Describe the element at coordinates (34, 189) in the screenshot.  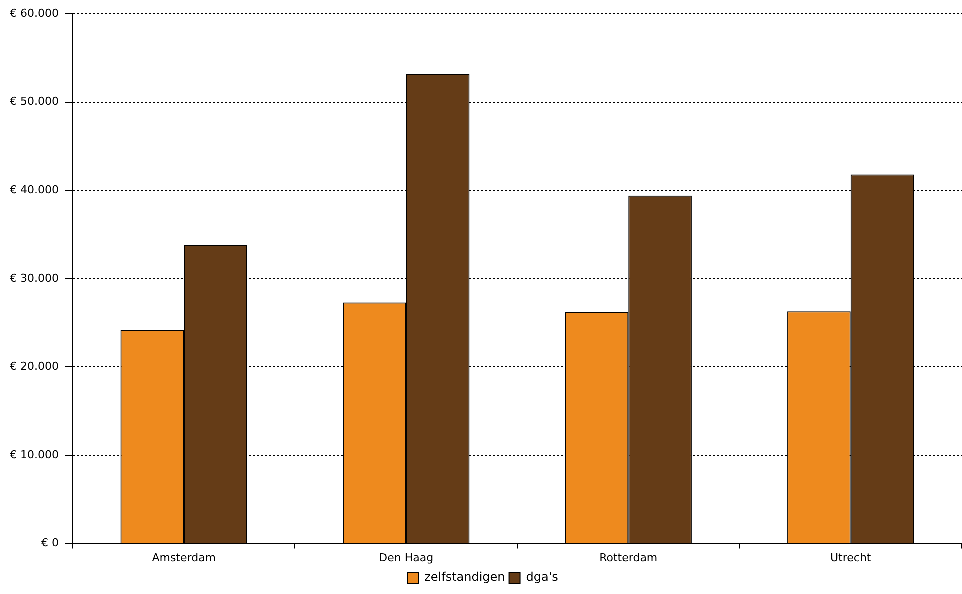
I see `y-tick-label: € 40.000` at that location.